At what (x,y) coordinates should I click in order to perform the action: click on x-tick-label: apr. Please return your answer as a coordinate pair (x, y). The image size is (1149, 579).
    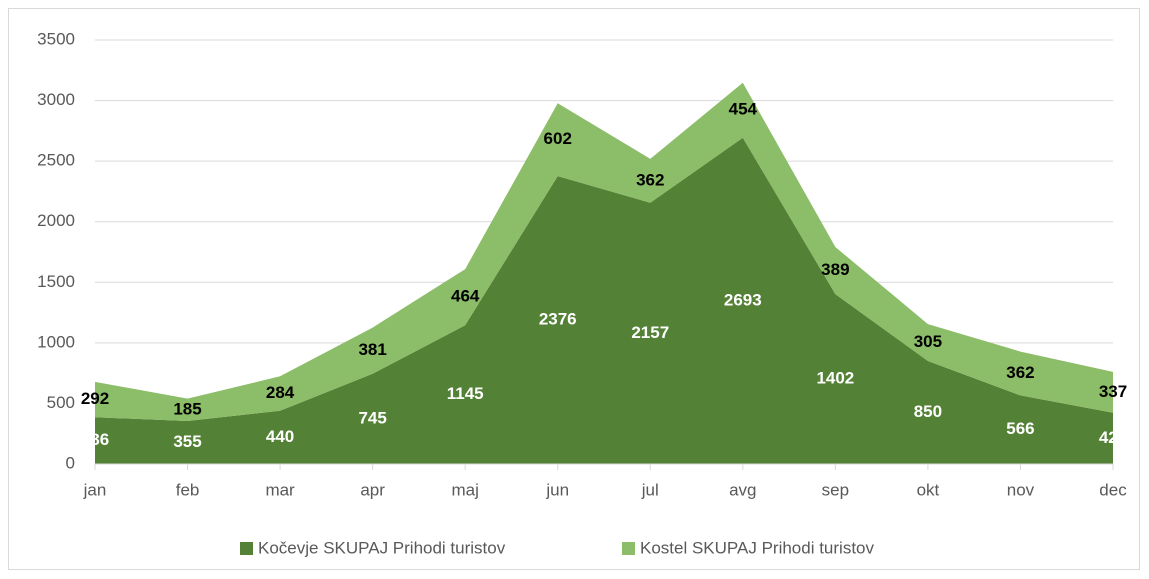
    Looking at the image, I should click on (372, 489).